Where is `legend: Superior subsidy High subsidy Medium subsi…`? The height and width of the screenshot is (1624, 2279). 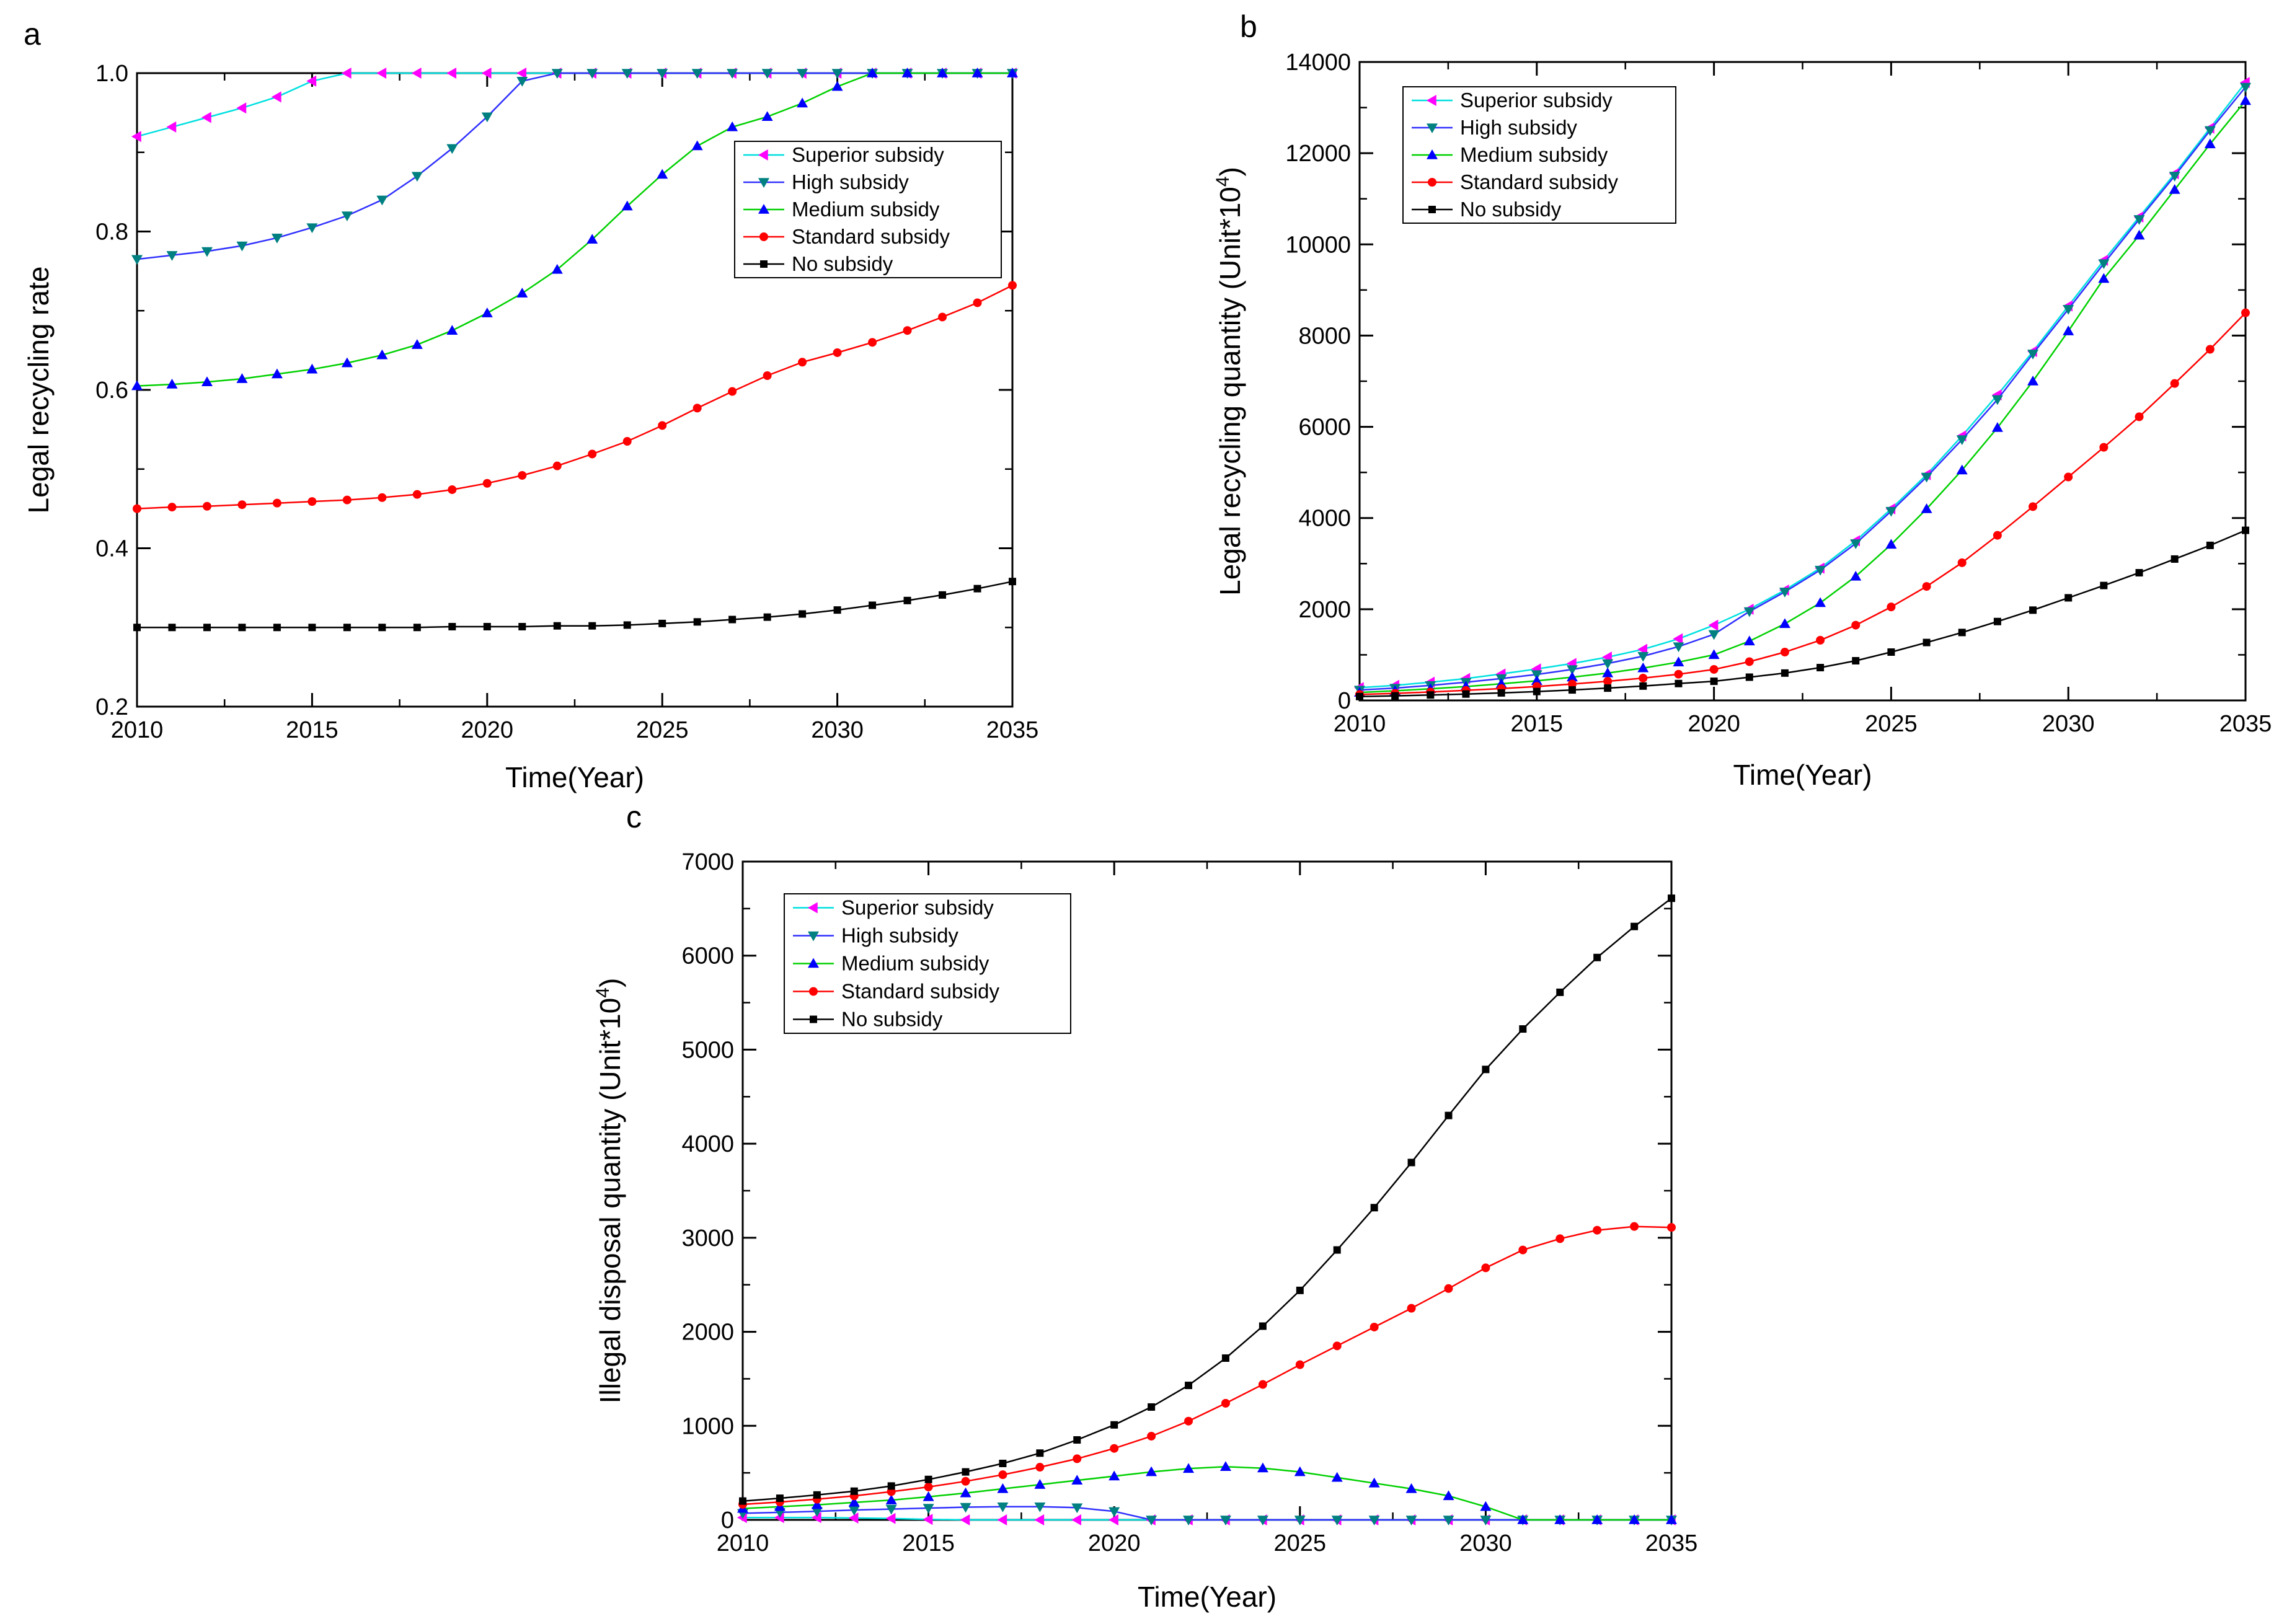 legend: Superior subsidy High subsidy Medium subsi… is located at coordinates (927, 963).